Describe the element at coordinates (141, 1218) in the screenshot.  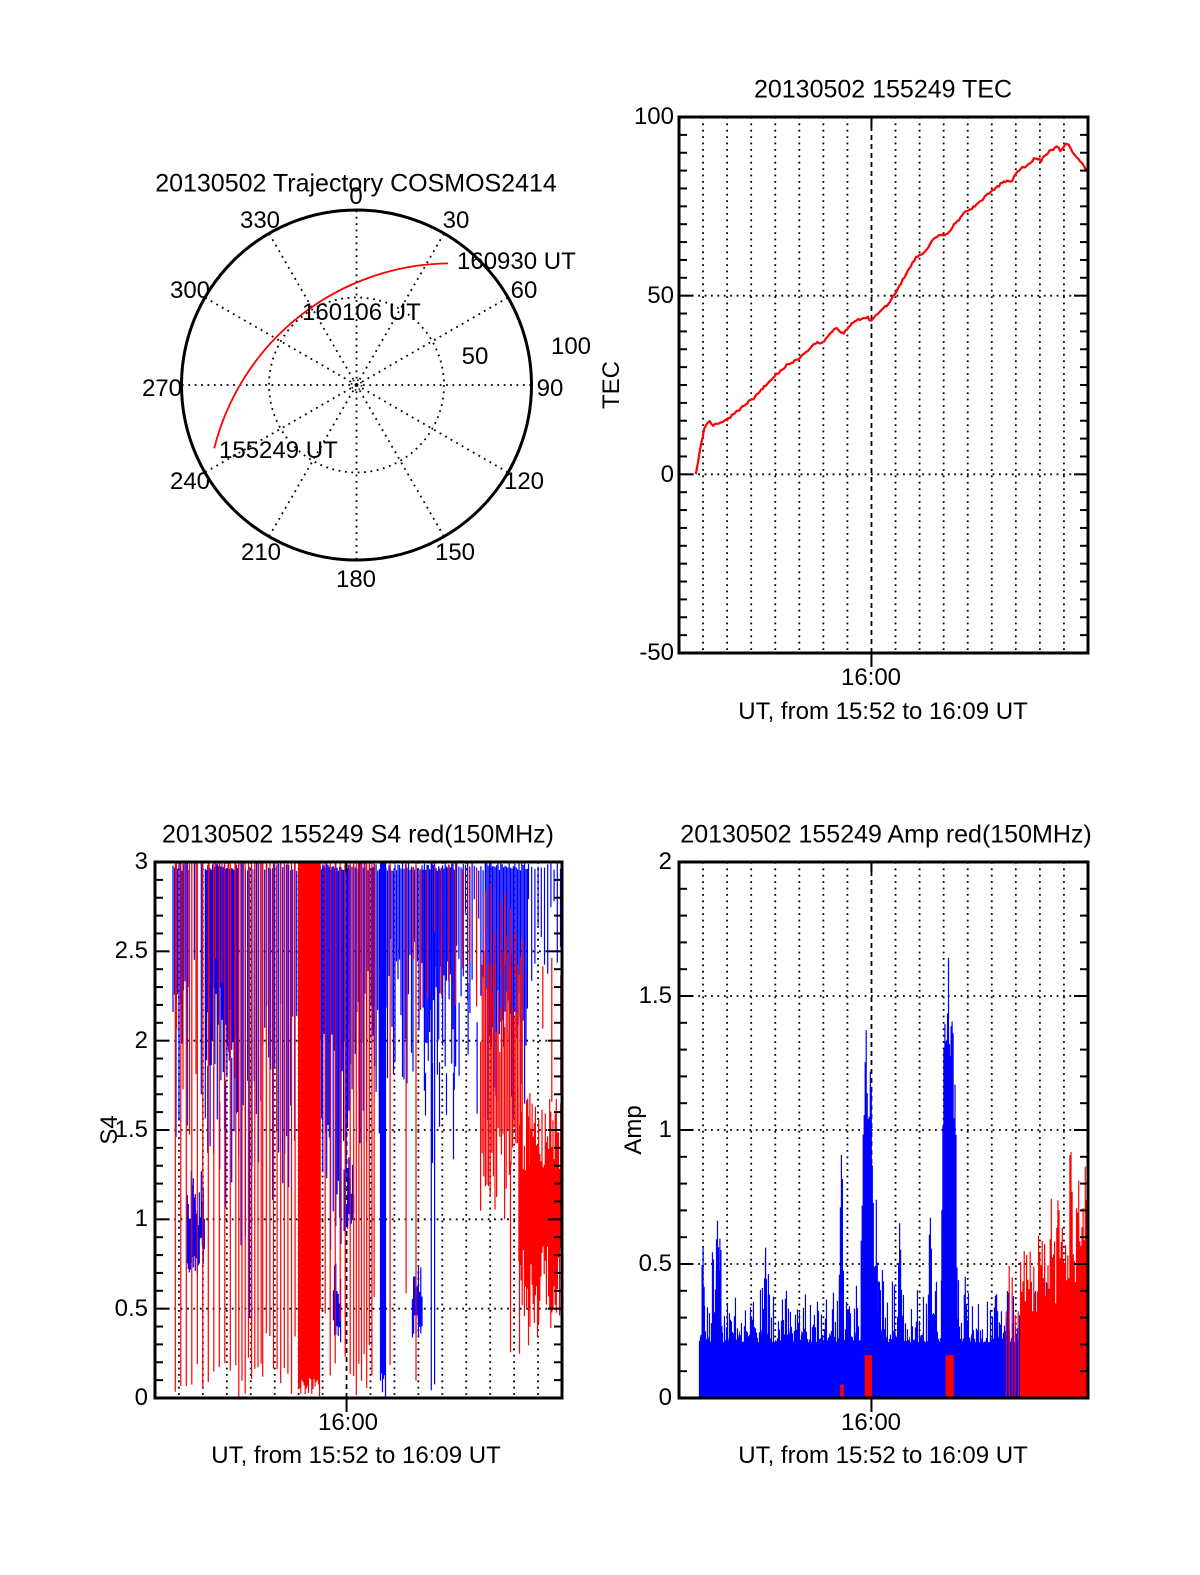
I see `s4-ytick-1: 1` at that location.